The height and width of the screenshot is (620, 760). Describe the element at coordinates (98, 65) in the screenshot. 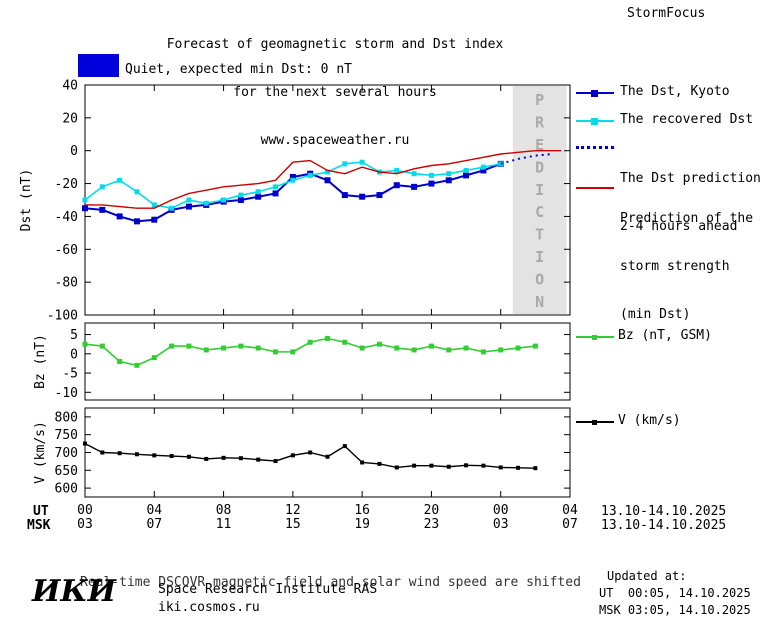

I see `storm-level-swatch` at that location.